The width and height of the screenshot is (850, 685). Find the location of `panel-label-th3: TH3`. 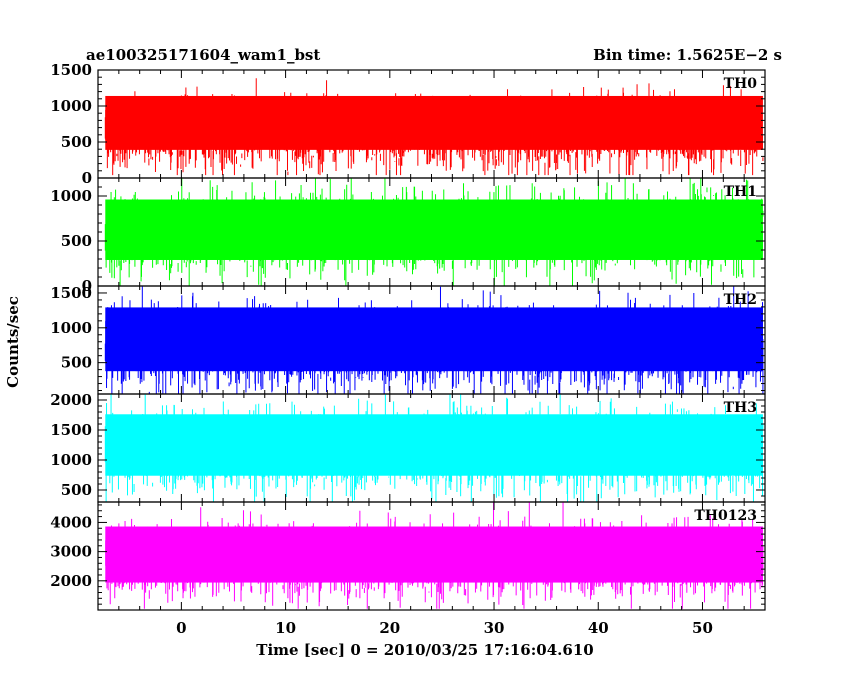

panel-label-th3: TH3 is located at coordinates (740, 408).